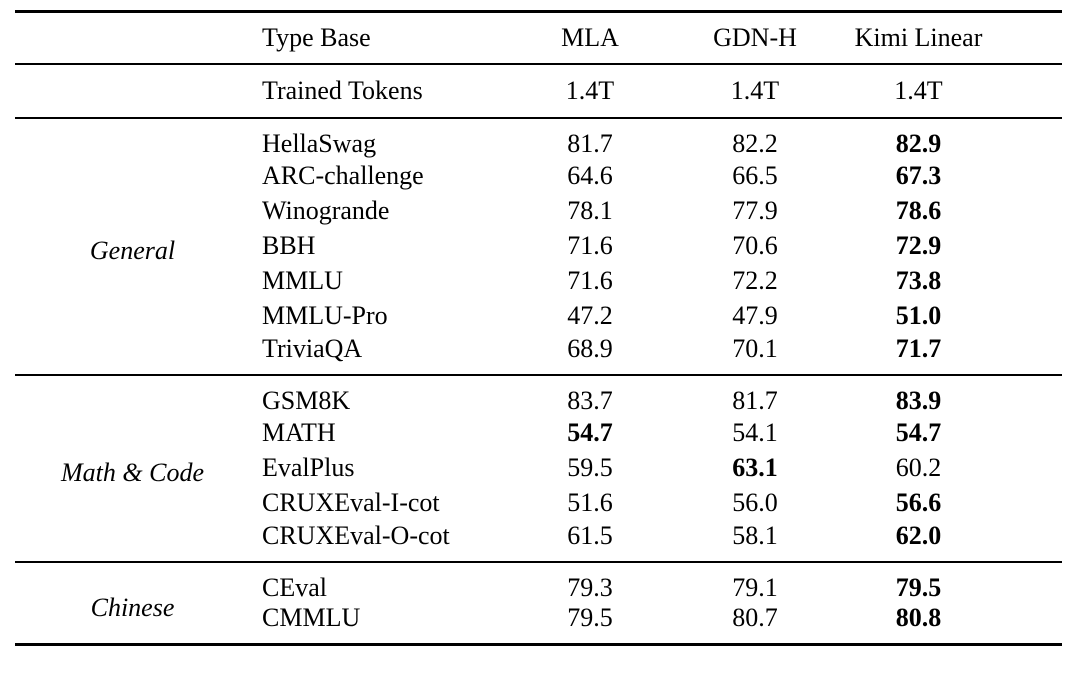 The image size is (1080, 700). I want to click on benchmark-name: CRUXEval-I-cot, so click(351, 502).